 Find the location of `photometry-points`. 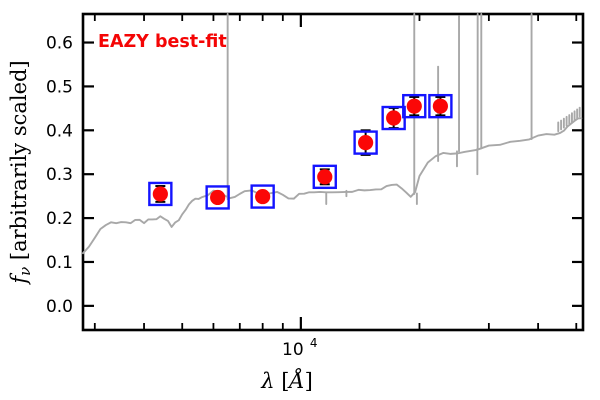

photometry-points is located at coordinates (300, 151).